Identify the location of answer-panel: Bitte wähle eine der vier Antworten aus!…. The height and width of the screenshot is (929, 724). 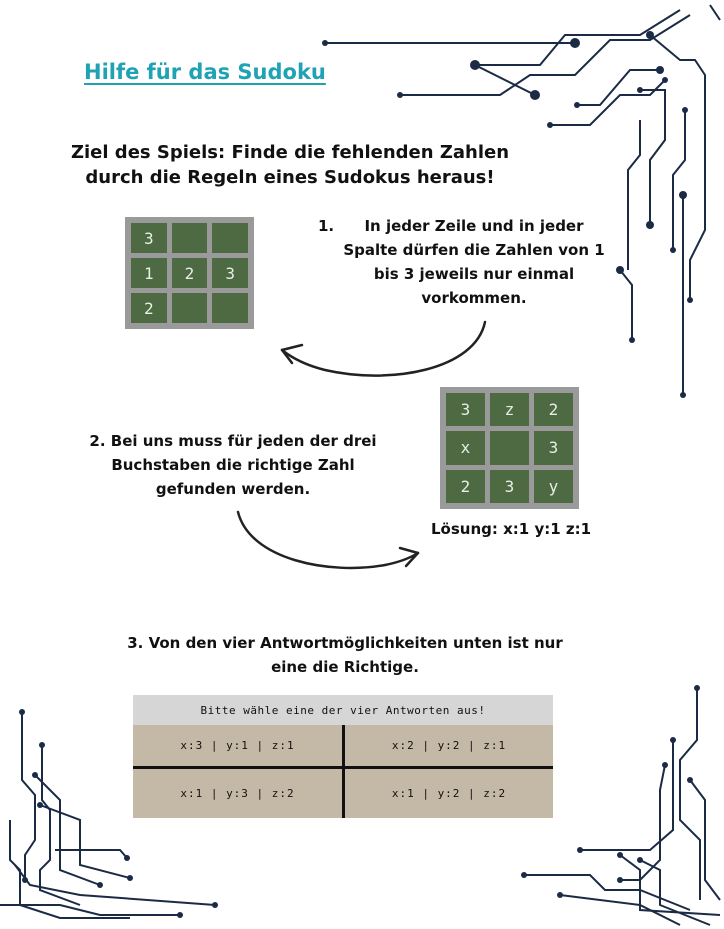
(343, 756).